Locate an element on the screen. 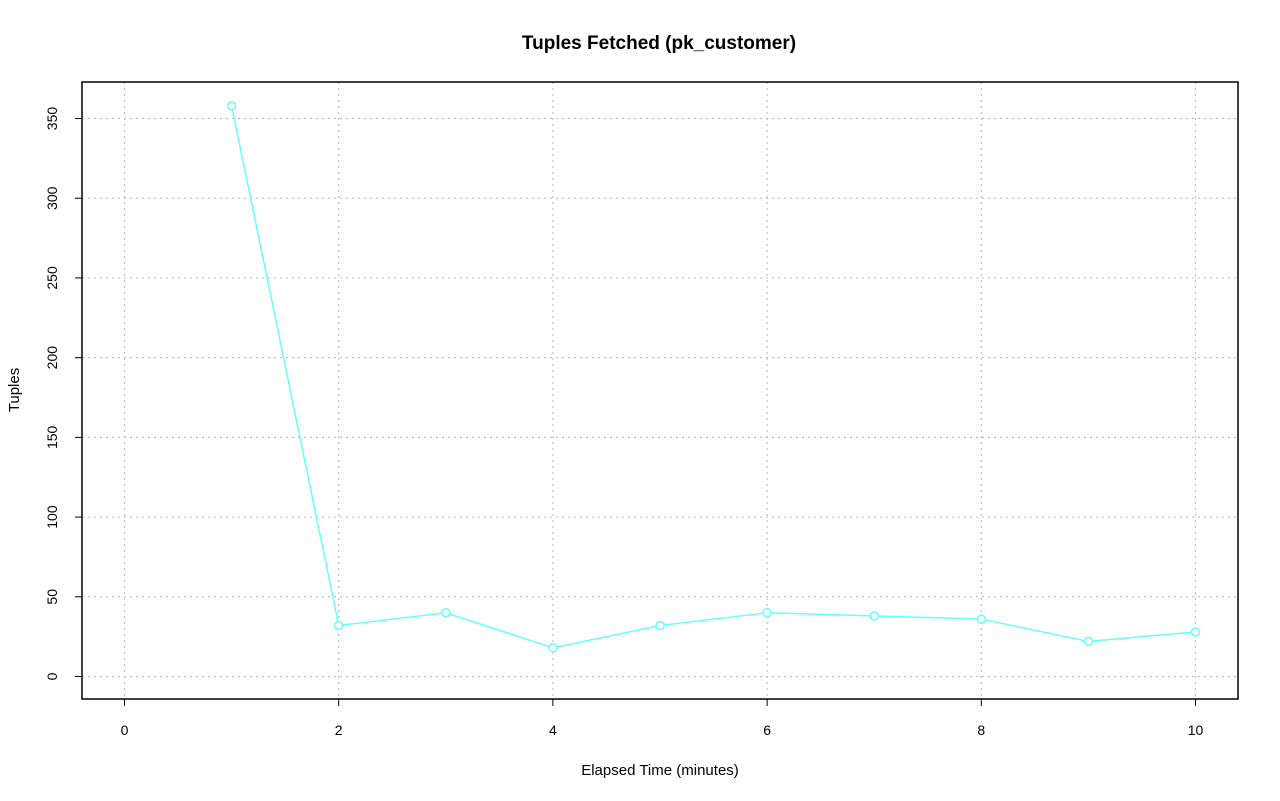  x-axis-label: Elapsed Time (minutes) is located at coordinates (660, 770).